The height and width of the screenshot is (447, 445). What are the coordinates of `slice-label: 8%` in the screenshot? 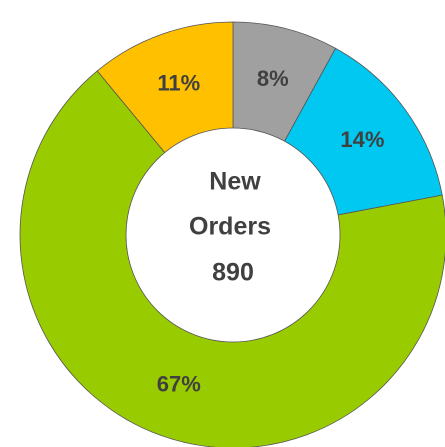 It's located at (273, 78).